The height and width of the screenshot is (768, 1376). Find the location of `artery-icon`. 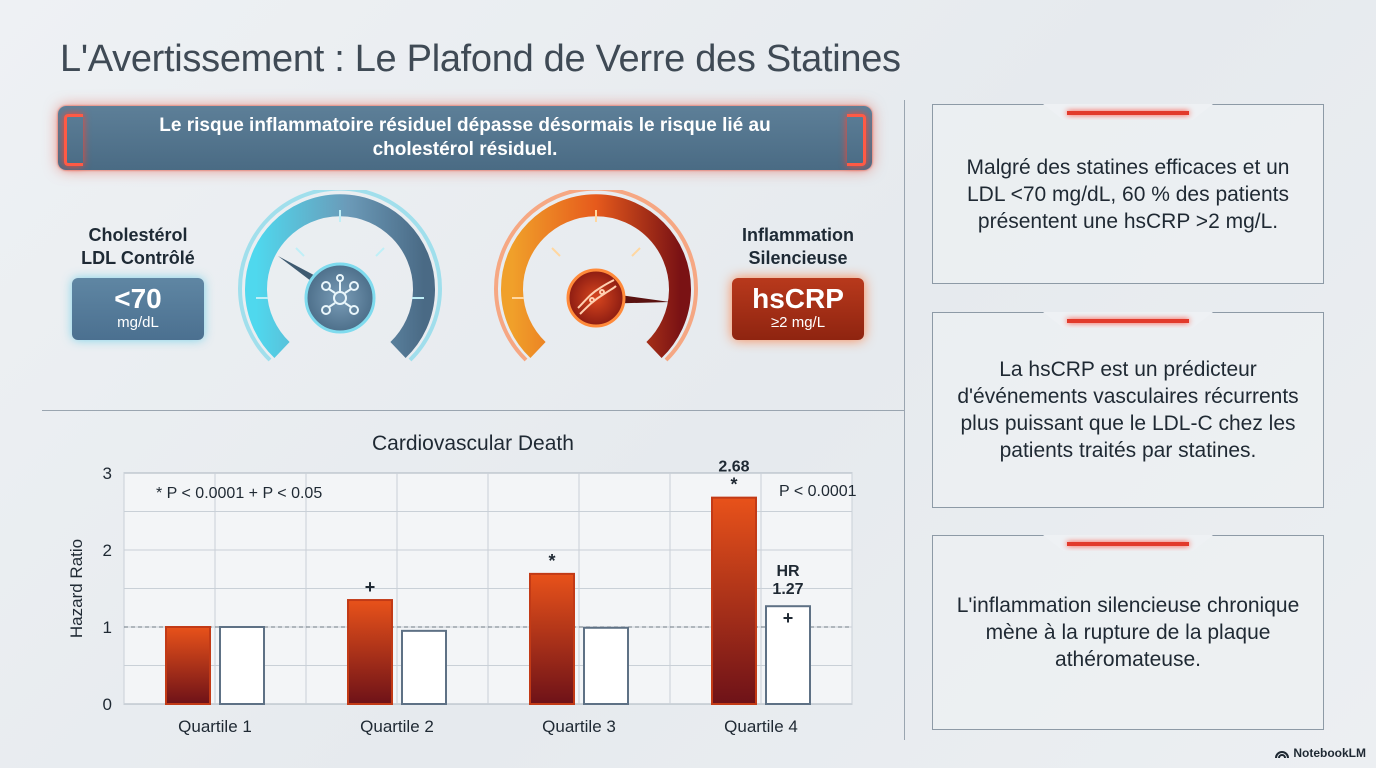

artery-icon is located at coordinates (597, 297).